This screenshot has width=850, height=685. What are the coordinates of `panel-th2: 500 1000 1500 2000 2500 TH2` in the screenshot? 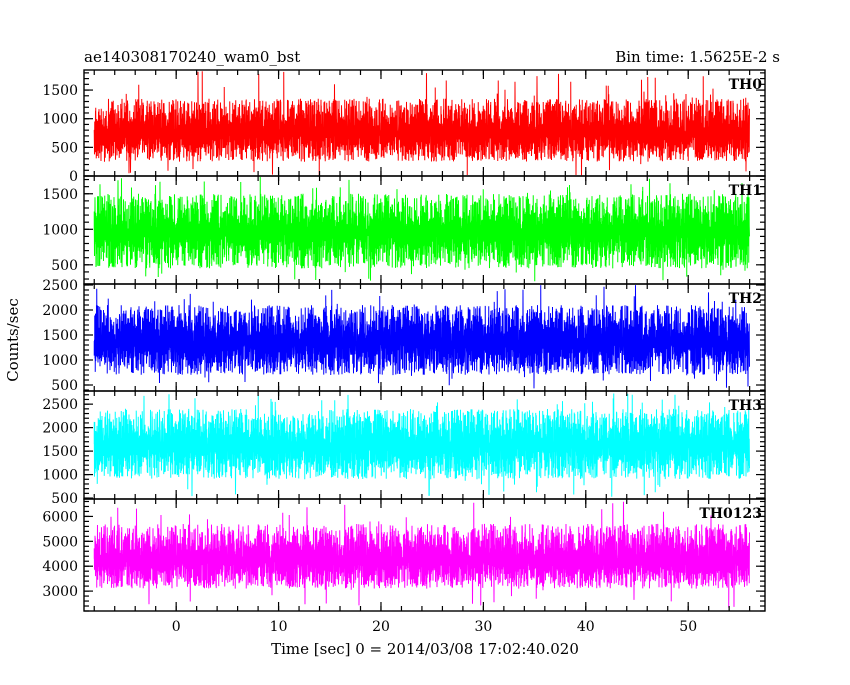 It's located at (404, 336).